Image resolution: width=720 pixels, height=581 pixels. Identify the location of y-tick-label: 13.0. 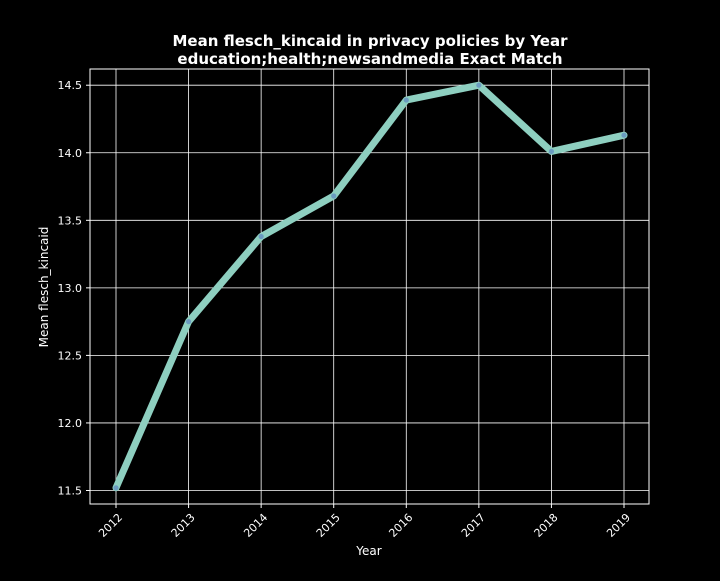
(70, 288).